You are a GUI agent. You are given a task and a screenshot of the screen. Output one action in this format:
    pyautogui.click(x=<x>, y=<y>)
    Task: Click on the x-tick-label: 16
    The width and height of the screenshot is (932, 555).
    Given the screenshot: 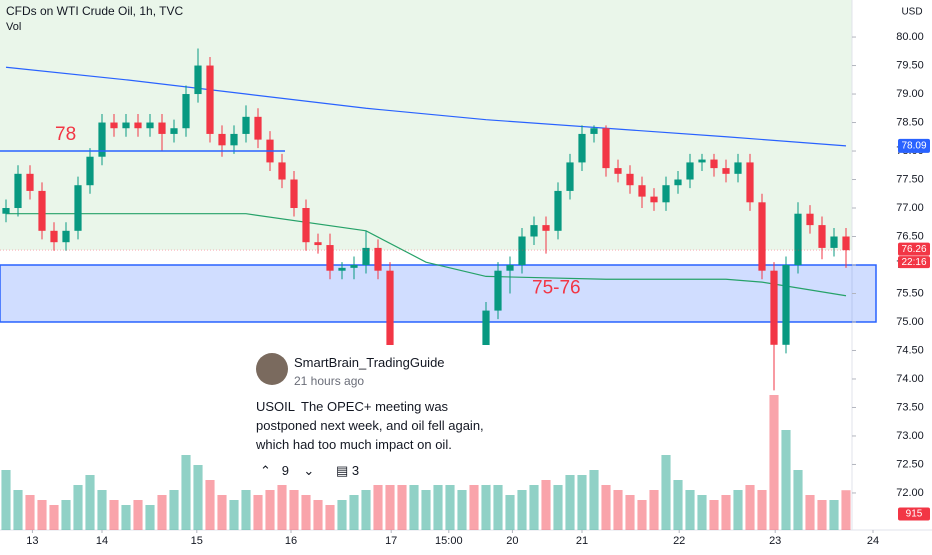 What is the action you would take?
    pyautogui.click(x=291, y=541)
    